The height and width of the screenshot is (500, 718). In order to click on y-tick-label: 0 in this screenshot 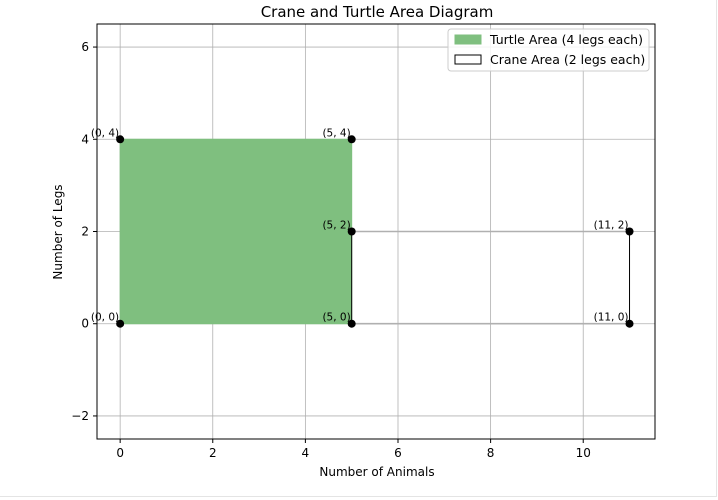, I will do `click(85, 324)`.